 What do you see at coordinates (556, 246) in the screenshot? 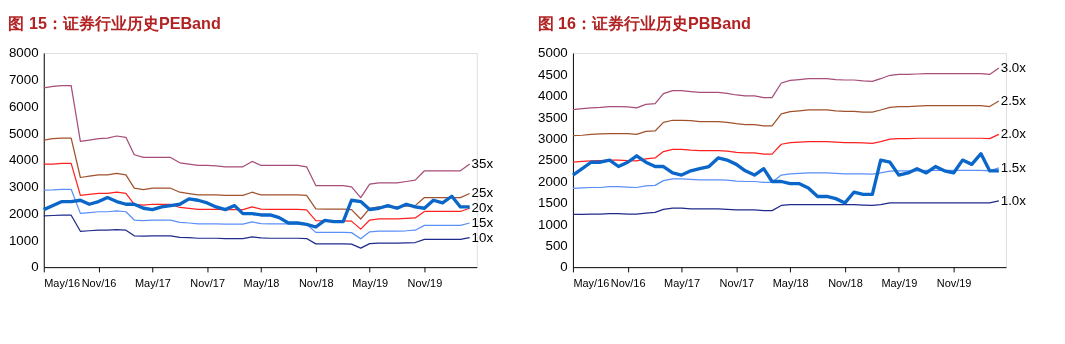
I see `y-tick-label: 500` at bounding box center [556, 246].